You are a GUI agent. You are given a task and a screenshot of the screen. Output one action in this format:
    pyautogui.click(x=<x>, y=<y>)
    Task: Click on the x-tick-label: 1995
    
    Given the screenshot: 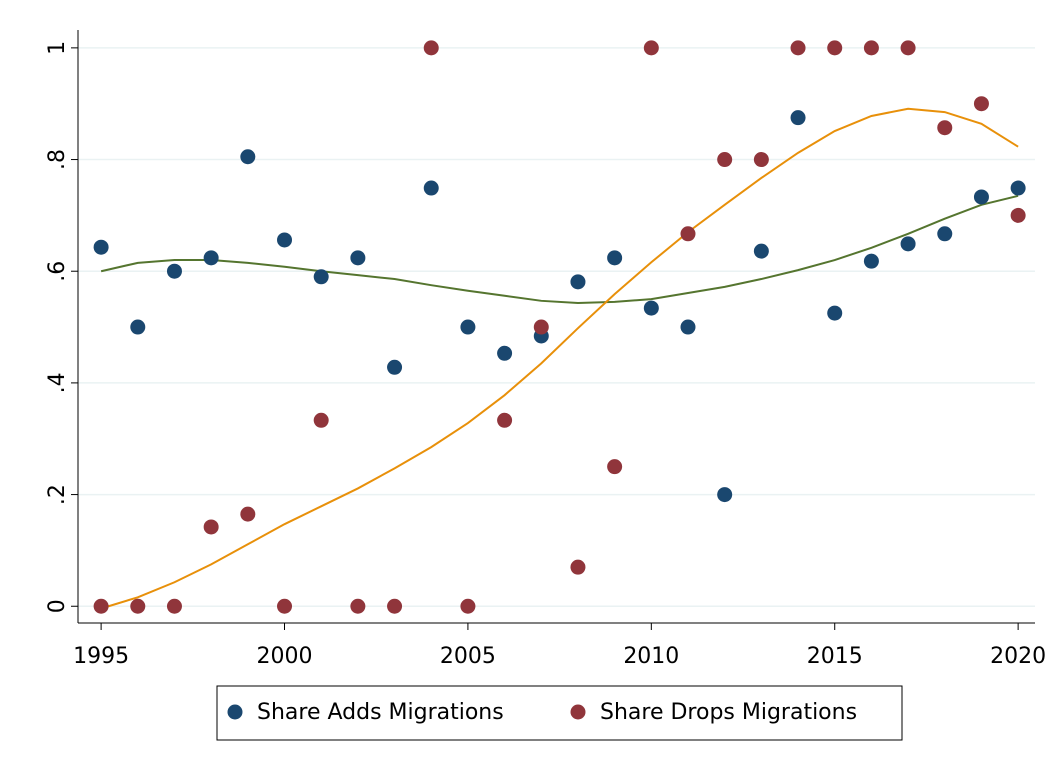 What is the action you would take?
    pyautogui.click(x=101, y=656)
    